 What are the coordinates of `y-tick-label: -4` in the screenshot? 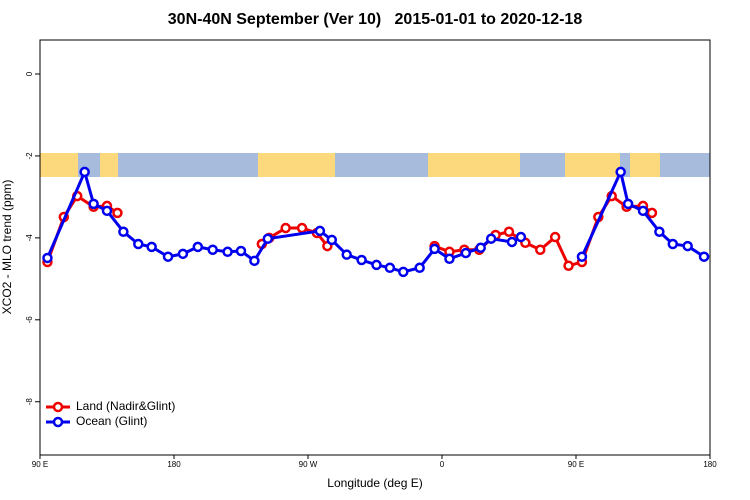 It's located at (29, 238).